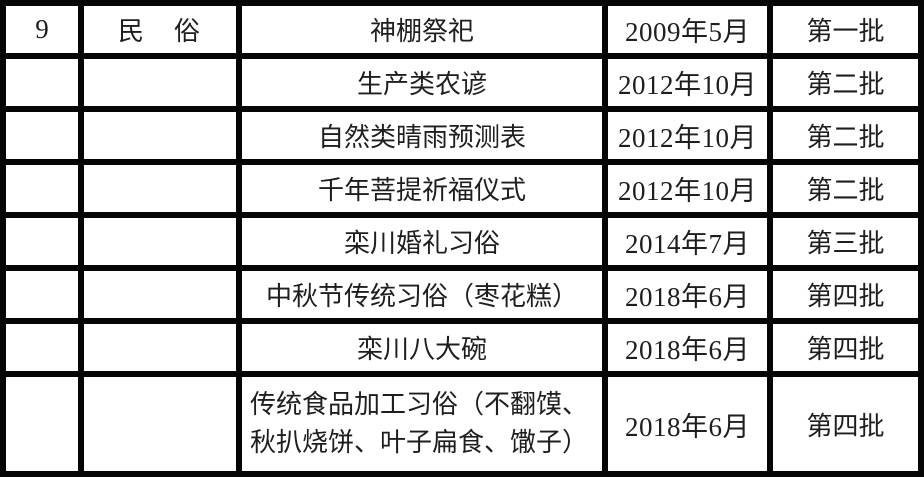  I want to click on cell-item-name: 生产类农谚, so click(422, 82).